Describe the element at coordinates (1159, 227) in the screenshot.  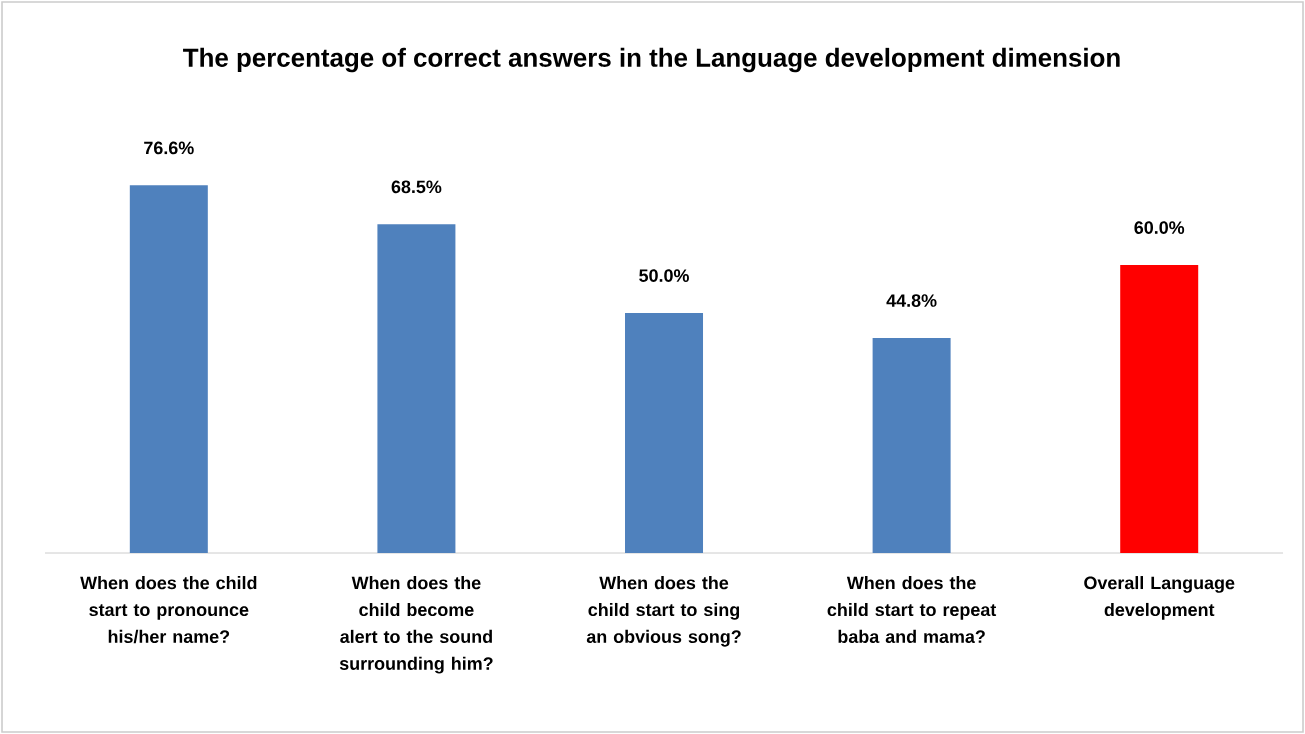
I see `data-label: 60.0%` at that location.